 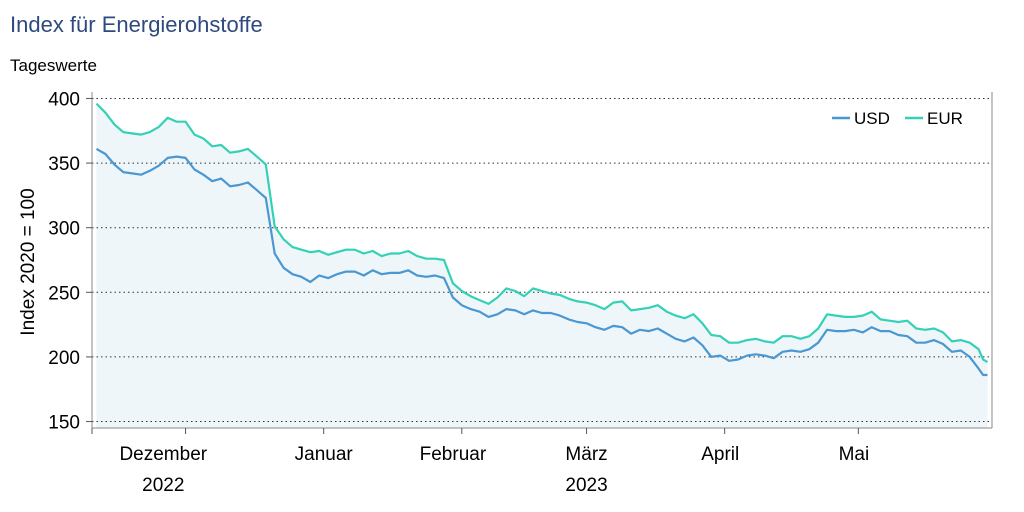 I want to click on y-tick-label-300: 300, so click(x=64, y=229).